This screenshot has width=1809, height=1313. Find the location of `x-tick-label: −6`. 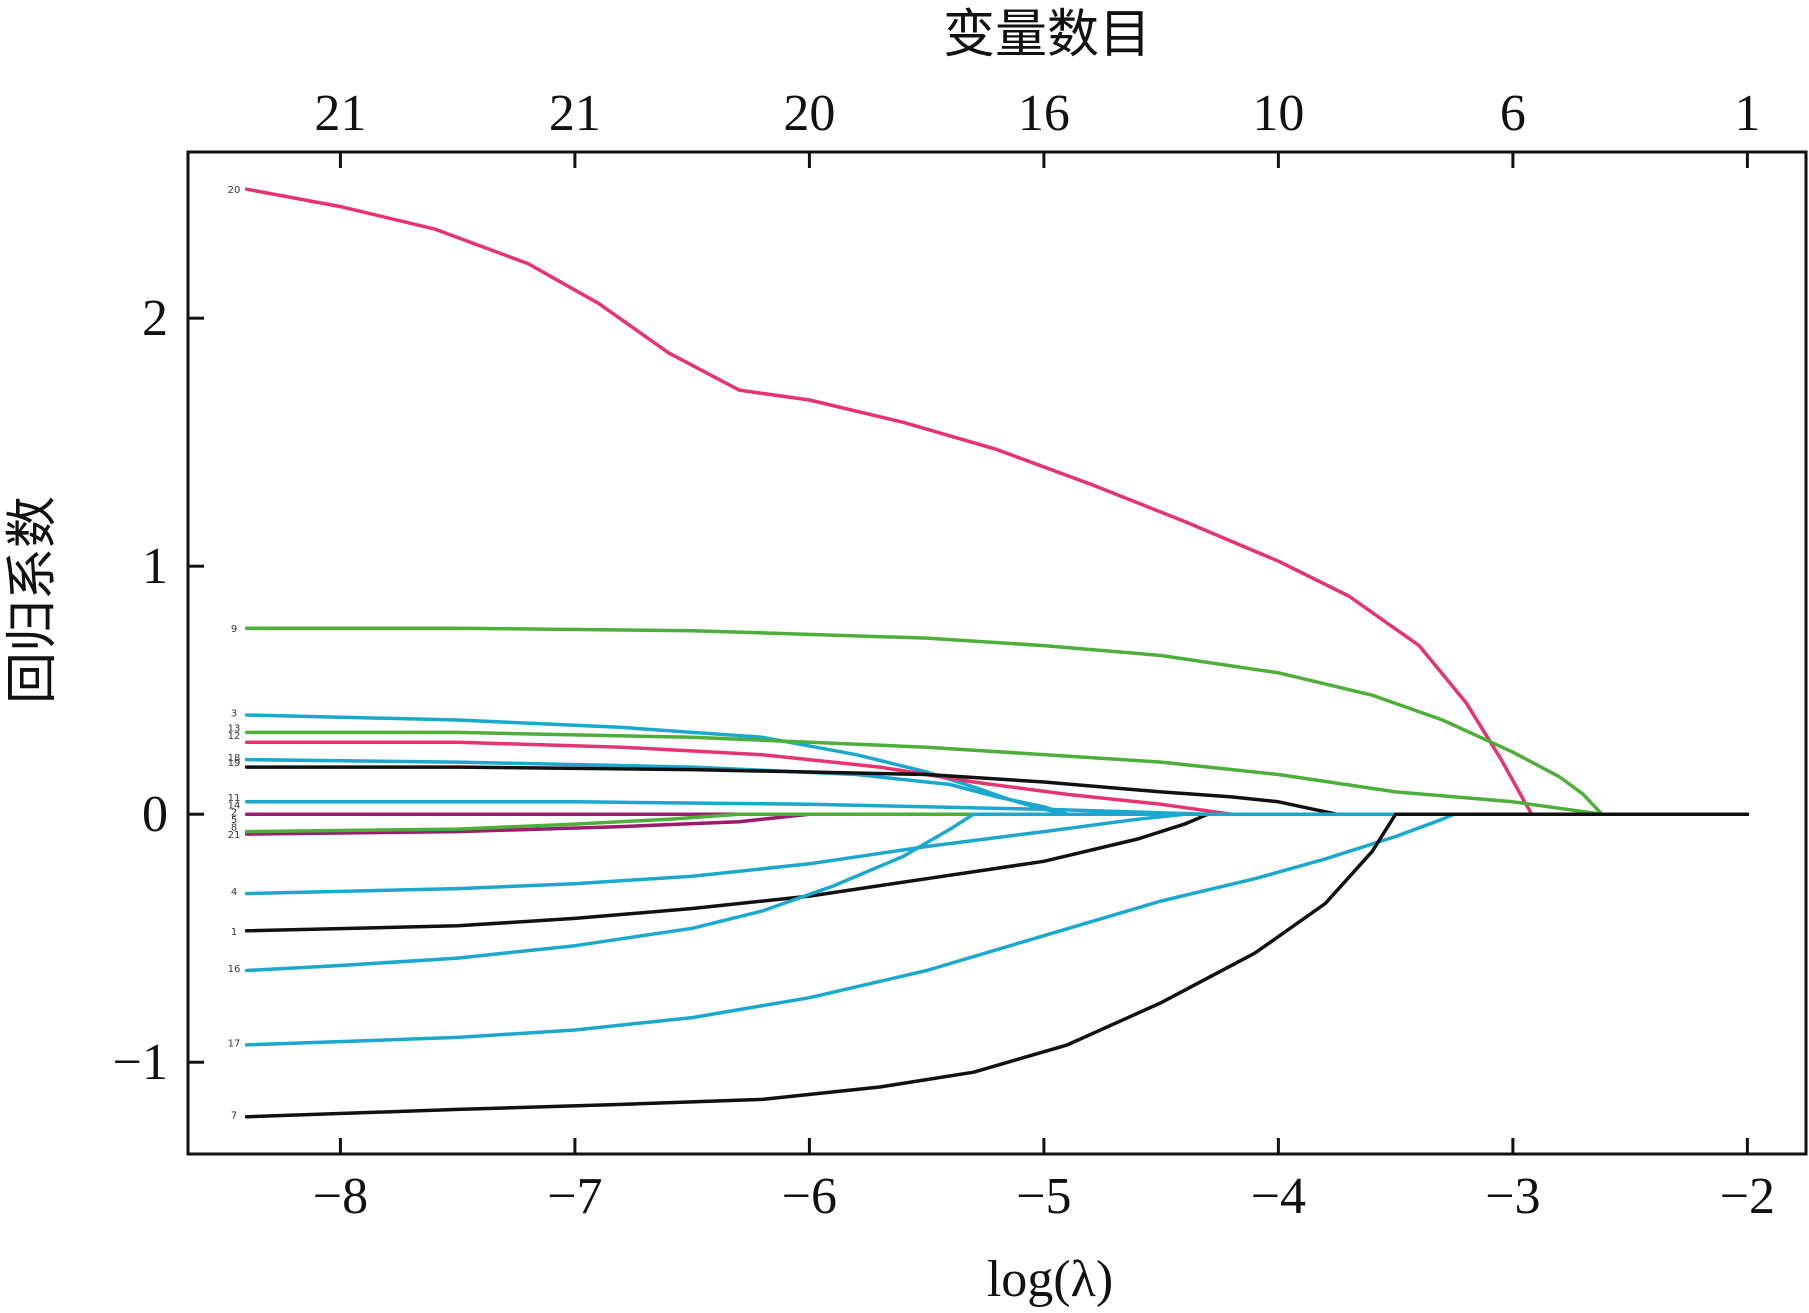

x-tick-label: −6 is located at coordinates (809, 1196).